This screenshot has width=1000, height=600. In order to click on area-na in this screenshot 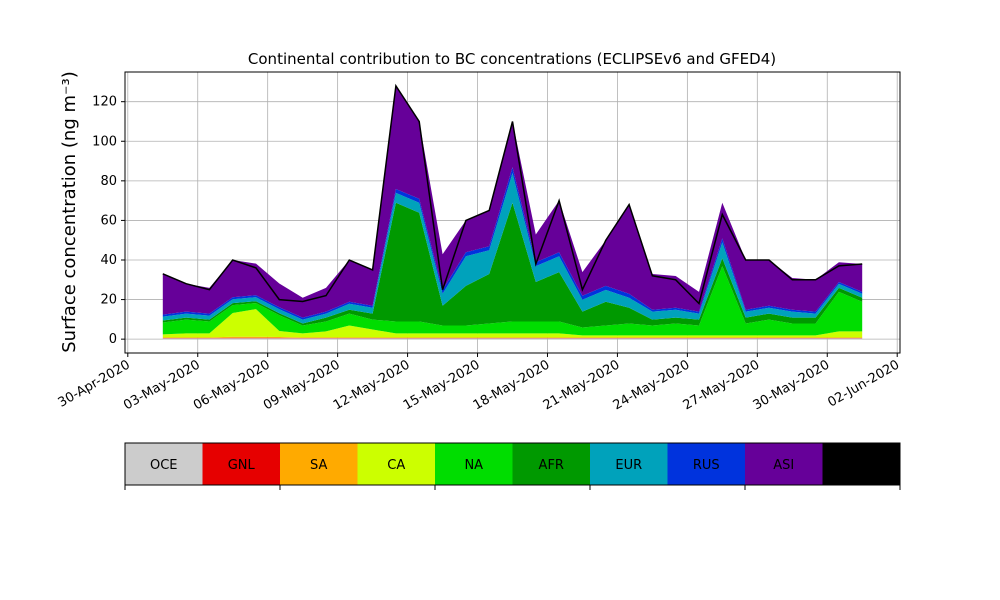, I will do `click(512, 301)`.